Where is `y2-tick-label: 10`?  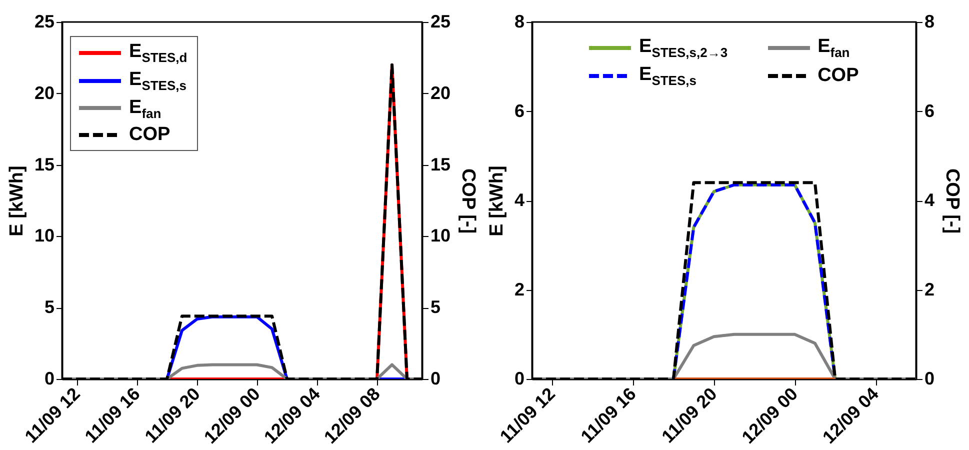 y2-tick-label: 10 is located at coordinates (440, 236).